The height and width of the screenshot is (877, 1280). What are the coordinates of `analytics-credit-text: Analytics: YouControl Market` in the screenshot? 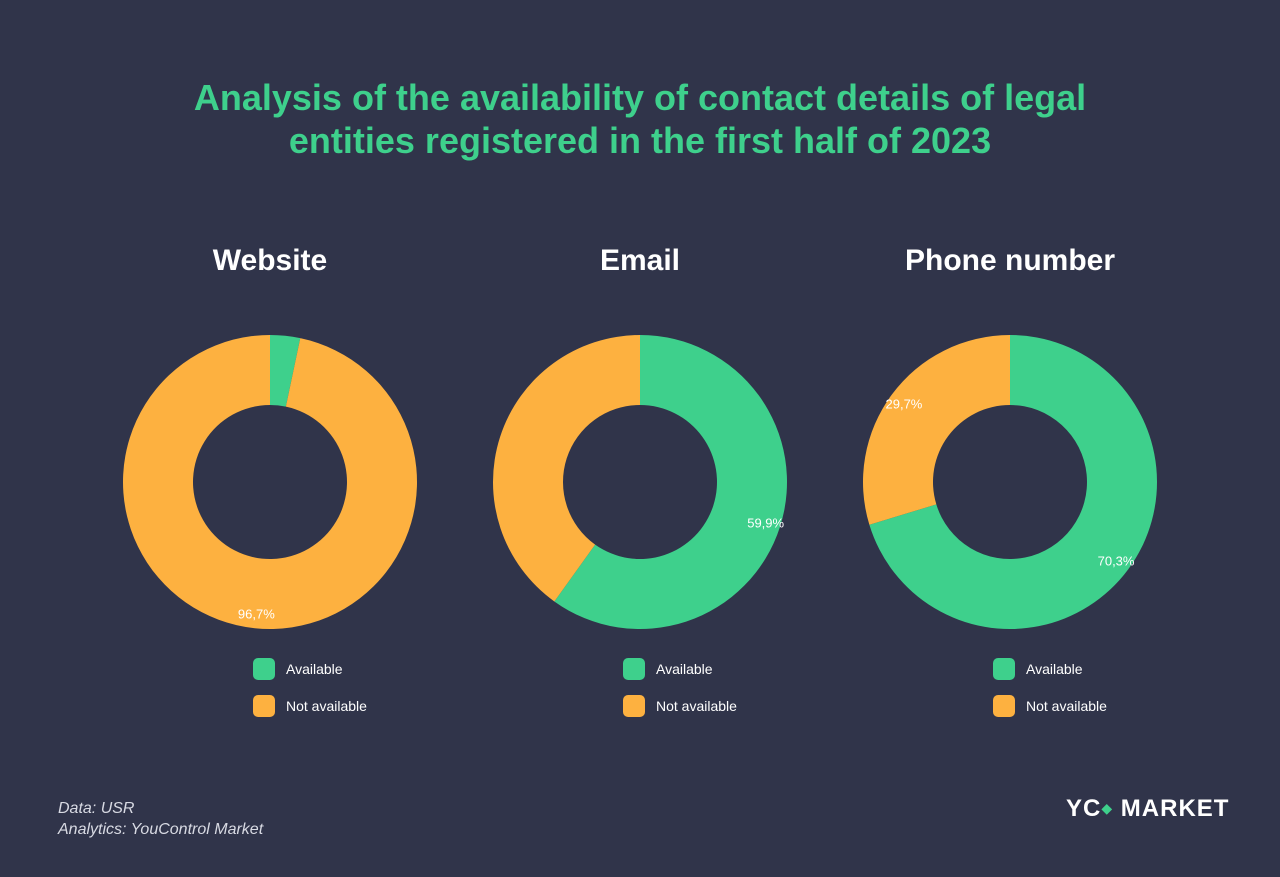 It's located at (161, 829).